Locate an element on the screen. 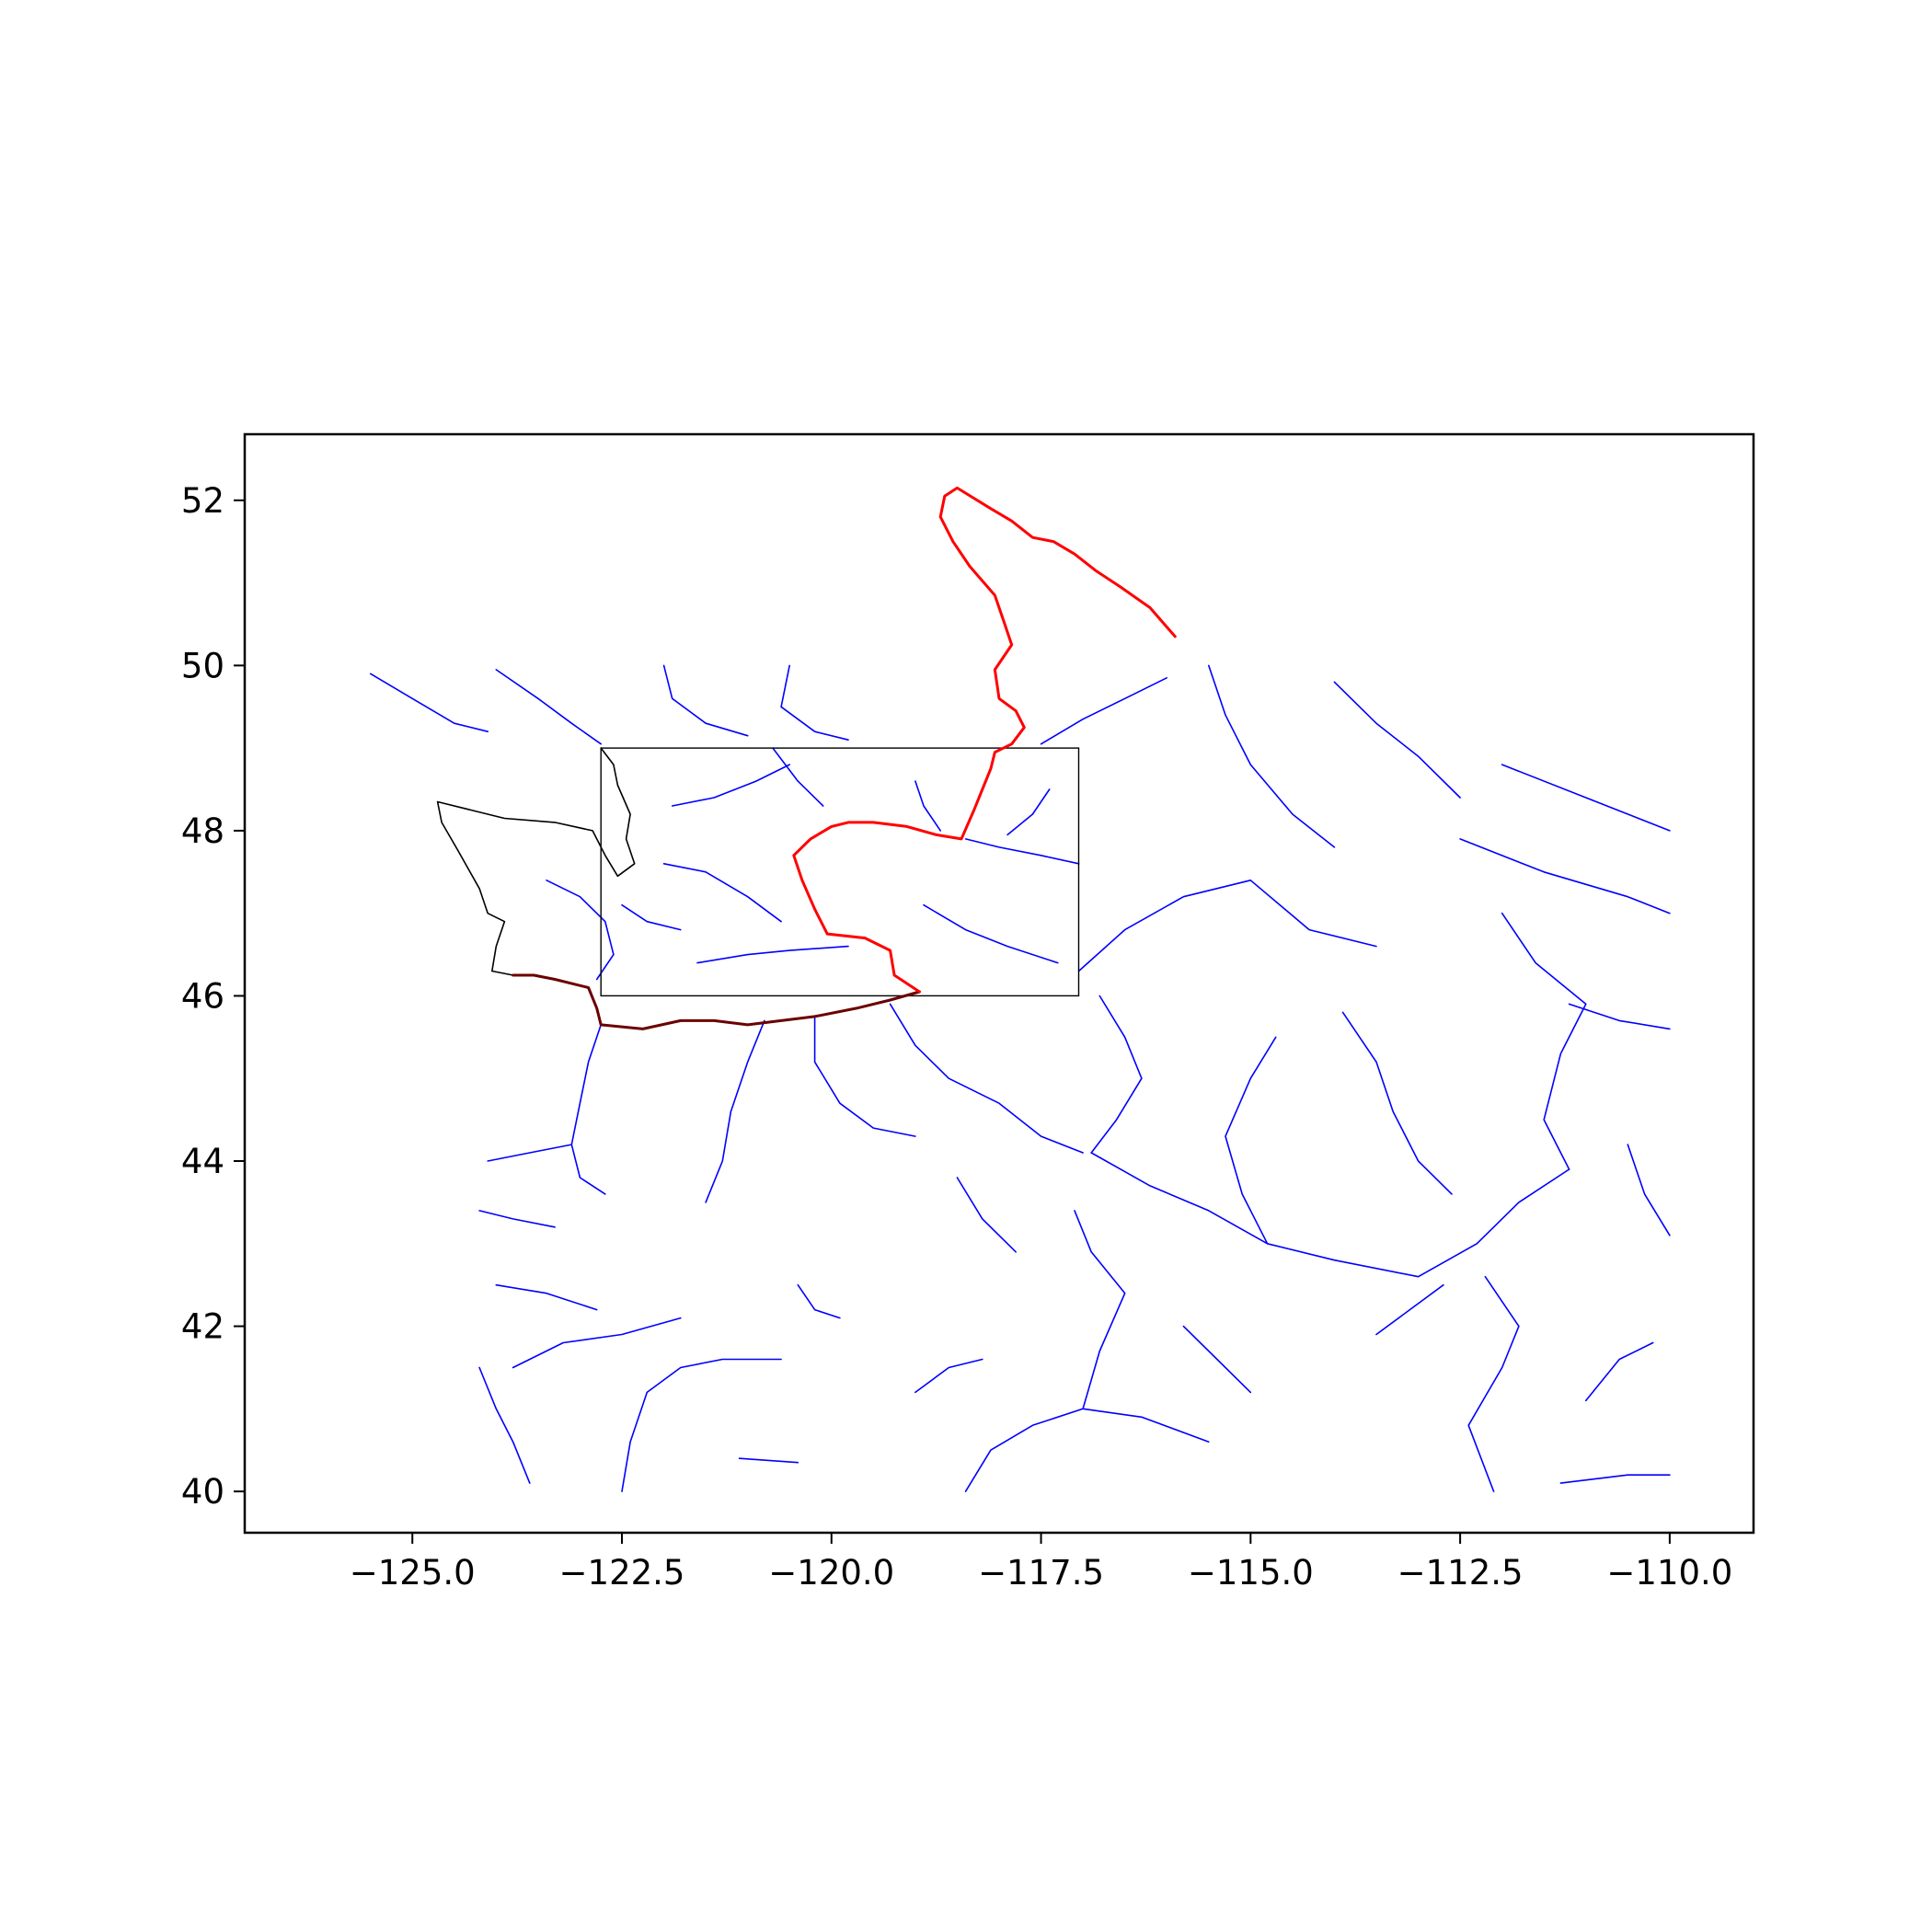  x-tick-label: −112.5 is located at coordinates (1460, 1573).